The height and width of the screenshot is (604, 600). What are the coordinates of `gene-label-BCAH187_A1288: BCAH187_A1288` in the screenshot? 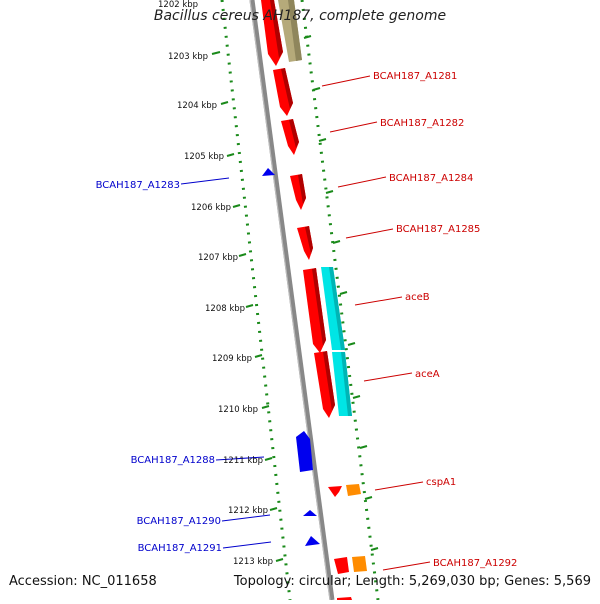 It's located at (173, 460).